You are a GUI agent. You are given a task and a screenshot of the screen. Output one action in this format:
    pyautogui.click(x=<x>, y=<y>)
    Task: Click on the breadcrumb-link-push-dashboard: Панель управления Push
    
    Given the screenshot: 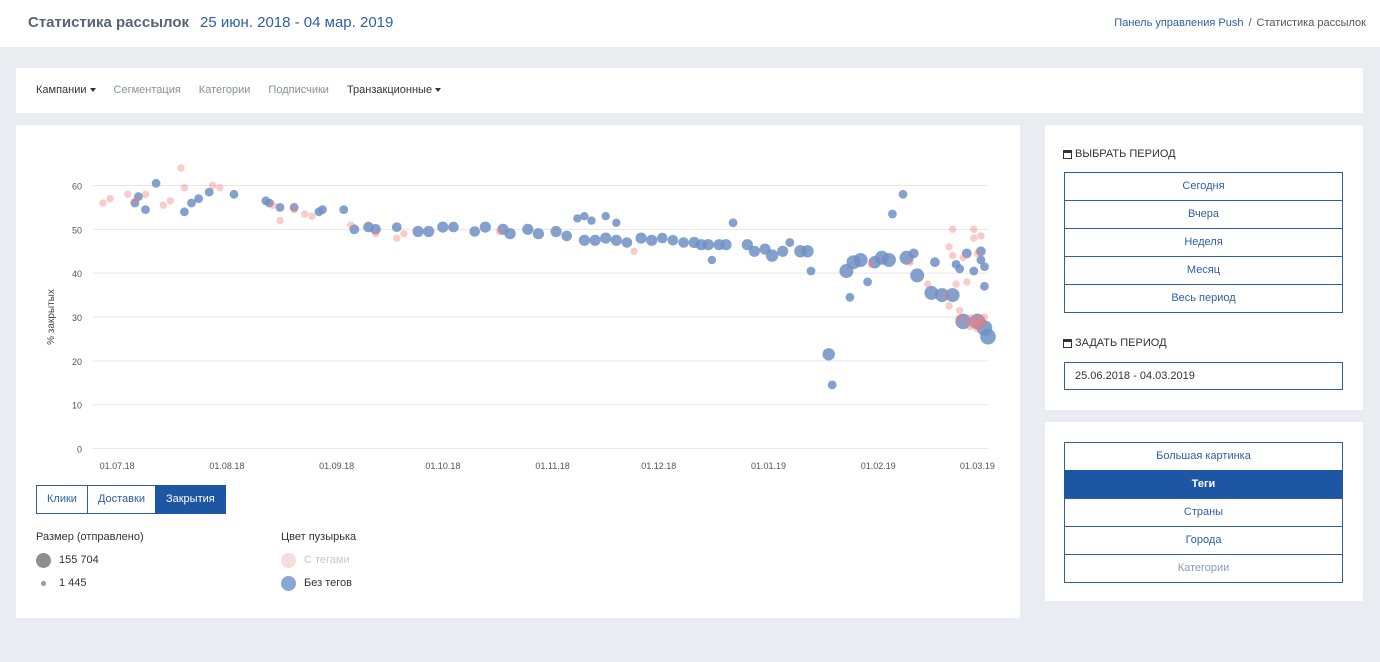 What is the action you would take?
    pyautogui.click(x=1179, y=23)
    